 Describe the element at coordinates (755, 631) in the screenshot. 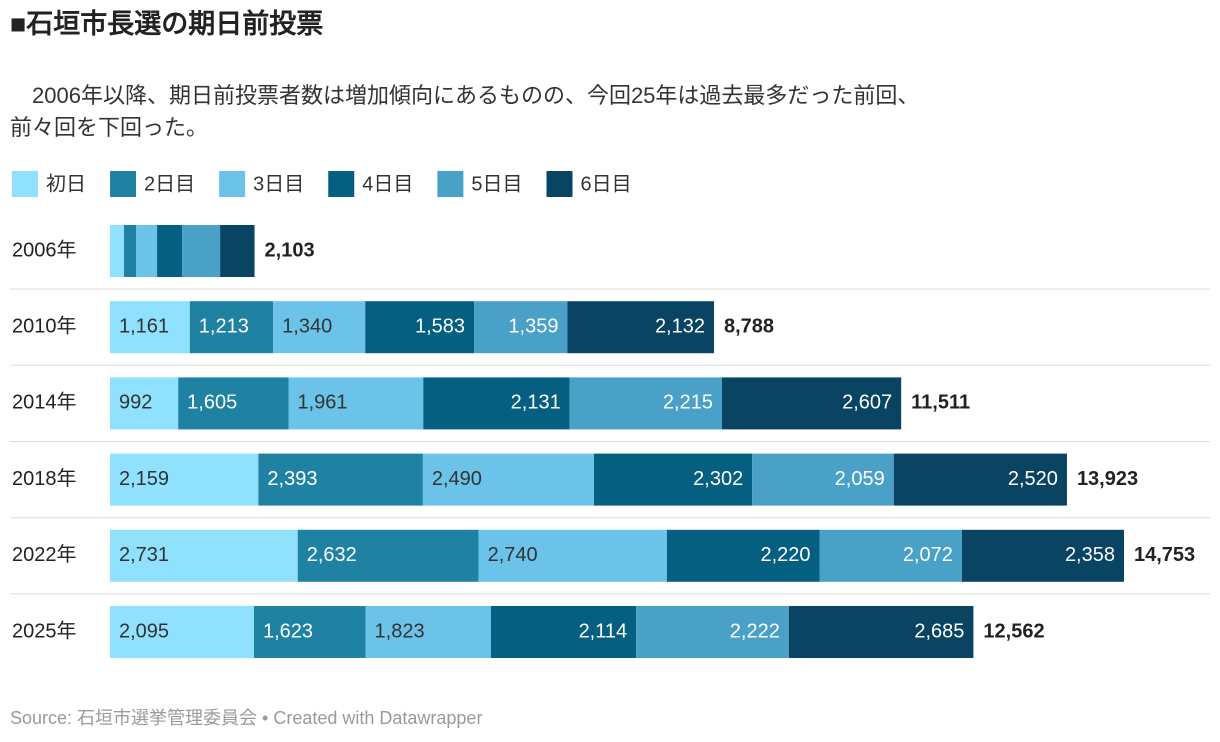

I see `value-label: 2,222` at that location.